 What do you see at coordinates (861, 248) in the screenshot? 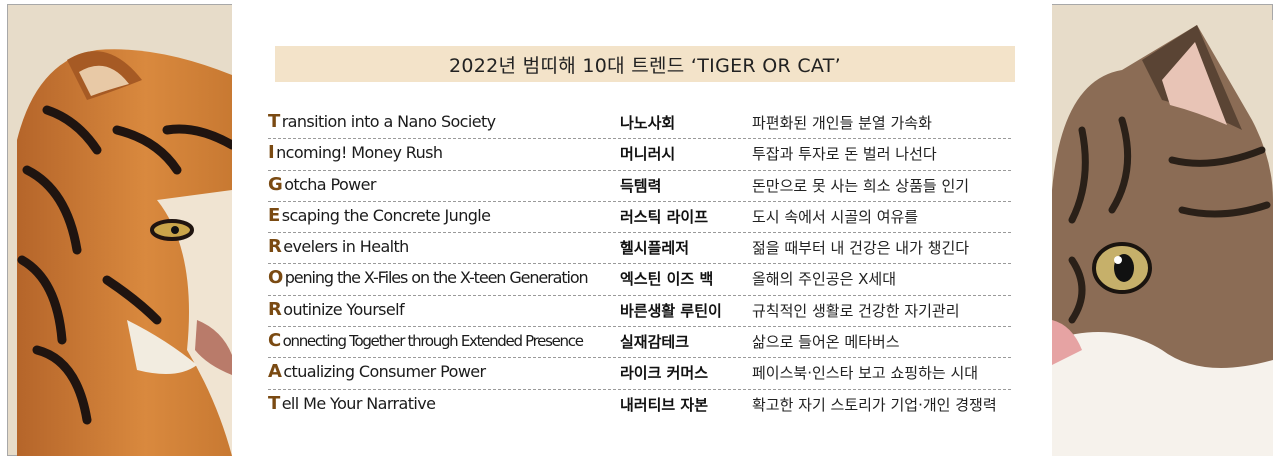
I see `trend-description: 젊을 때부터 내 건강은 내가 챙긴다` at bounding box center [861, 248].